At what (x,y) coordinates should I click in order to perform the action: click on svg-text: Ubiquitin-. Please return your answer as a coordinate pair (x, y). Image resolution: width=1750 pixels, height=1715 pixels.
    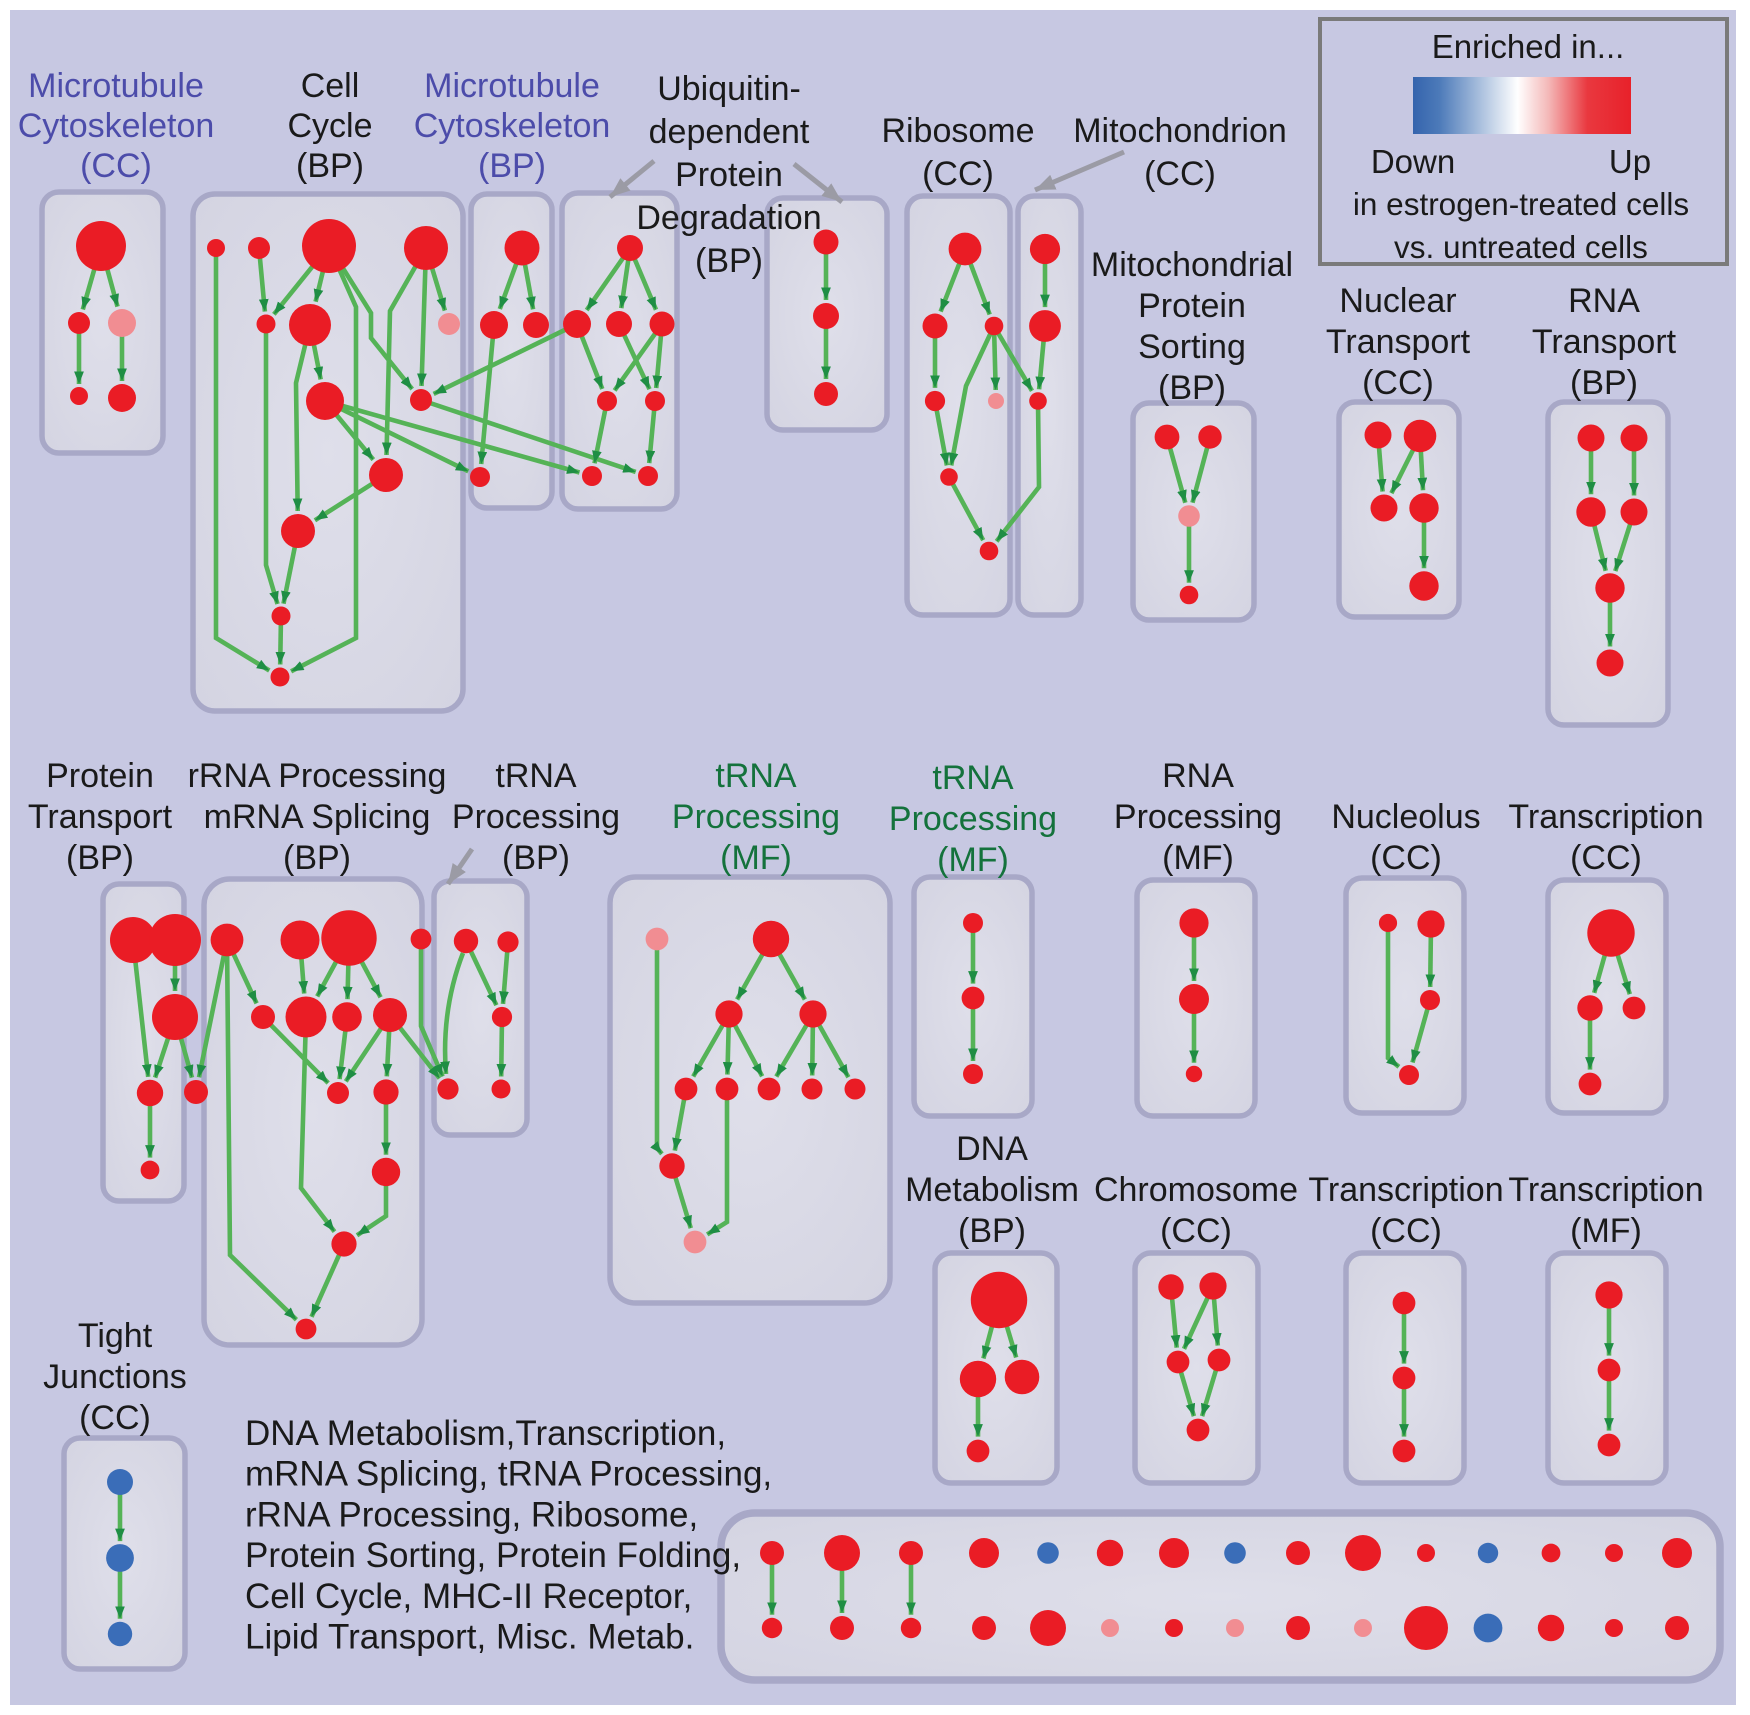
    Looking at the image, I should click on (729, 89).